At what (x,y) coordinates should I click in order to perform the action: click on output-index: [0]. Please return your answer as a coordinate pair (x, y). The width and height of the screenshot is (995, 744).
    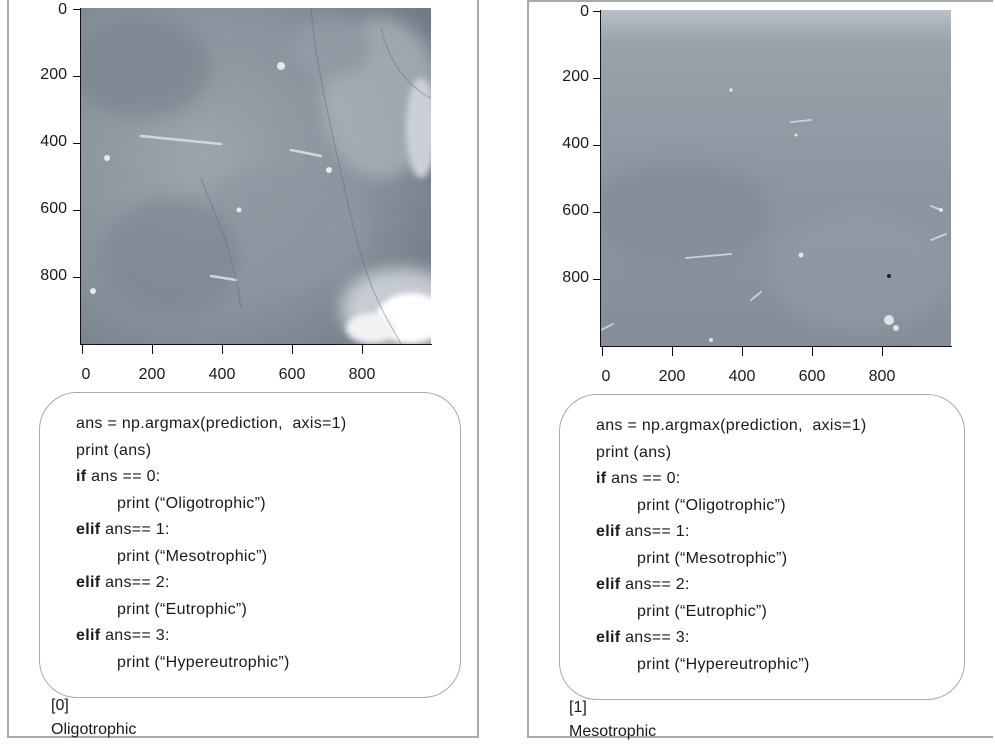
    Looking at the image, I should click on (60, 705).